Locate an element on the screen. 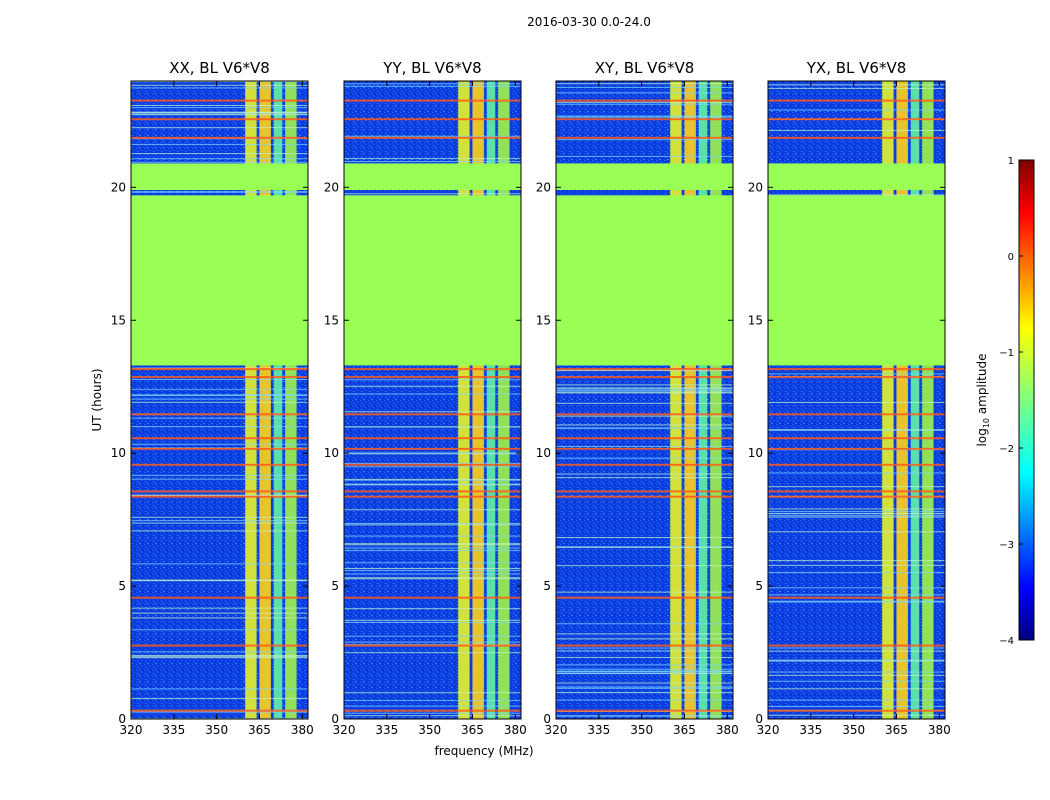 This screenshot has width=1050, height=800. figure-suptitle: 2016-03-30 0.0-24.0 is located at coordinates (589, 22).